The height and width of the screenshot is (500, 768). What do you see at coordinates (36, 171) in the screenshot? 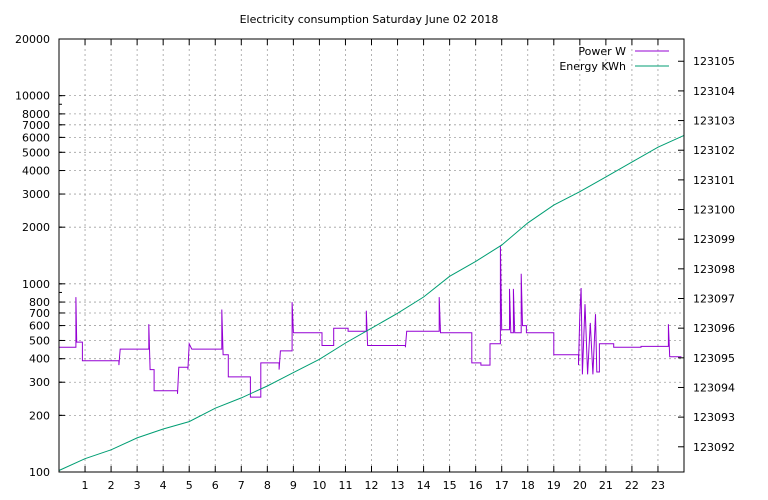
I see `y-left-tick-label: 4000` at bounding box center [36, 171].